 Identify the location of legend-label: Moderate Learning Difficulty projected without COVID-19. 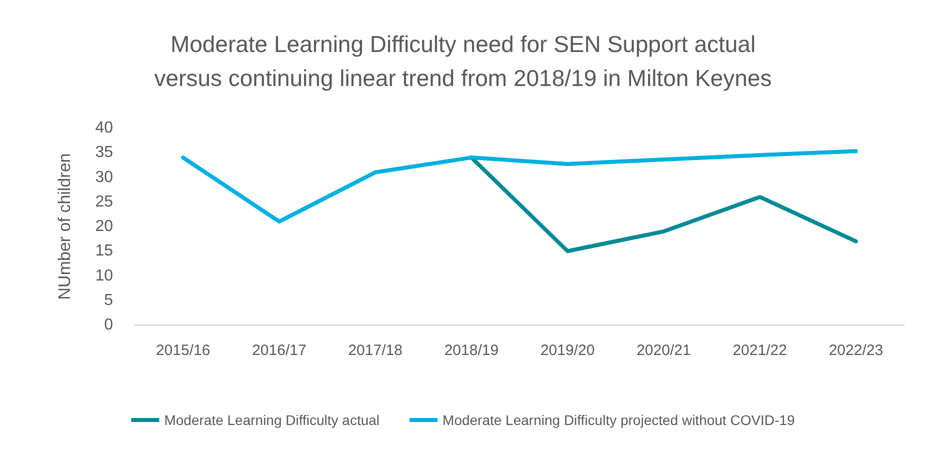
(618, 420).